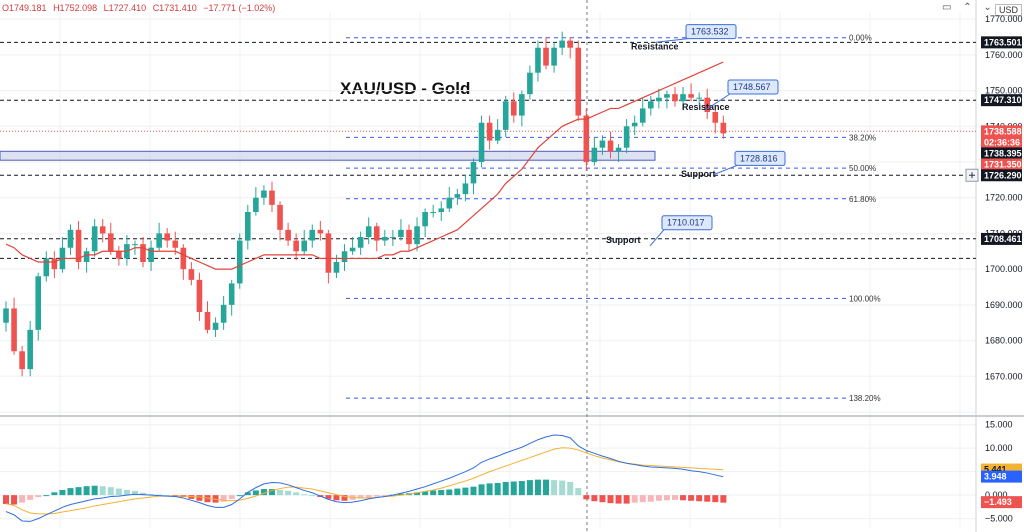 Image resolution: width=1024 pixels, height=532 pixels. Describe the element at coordinates (1004, 305) in the screenshot. I see `price-tick-label: 1690.000` at that location.